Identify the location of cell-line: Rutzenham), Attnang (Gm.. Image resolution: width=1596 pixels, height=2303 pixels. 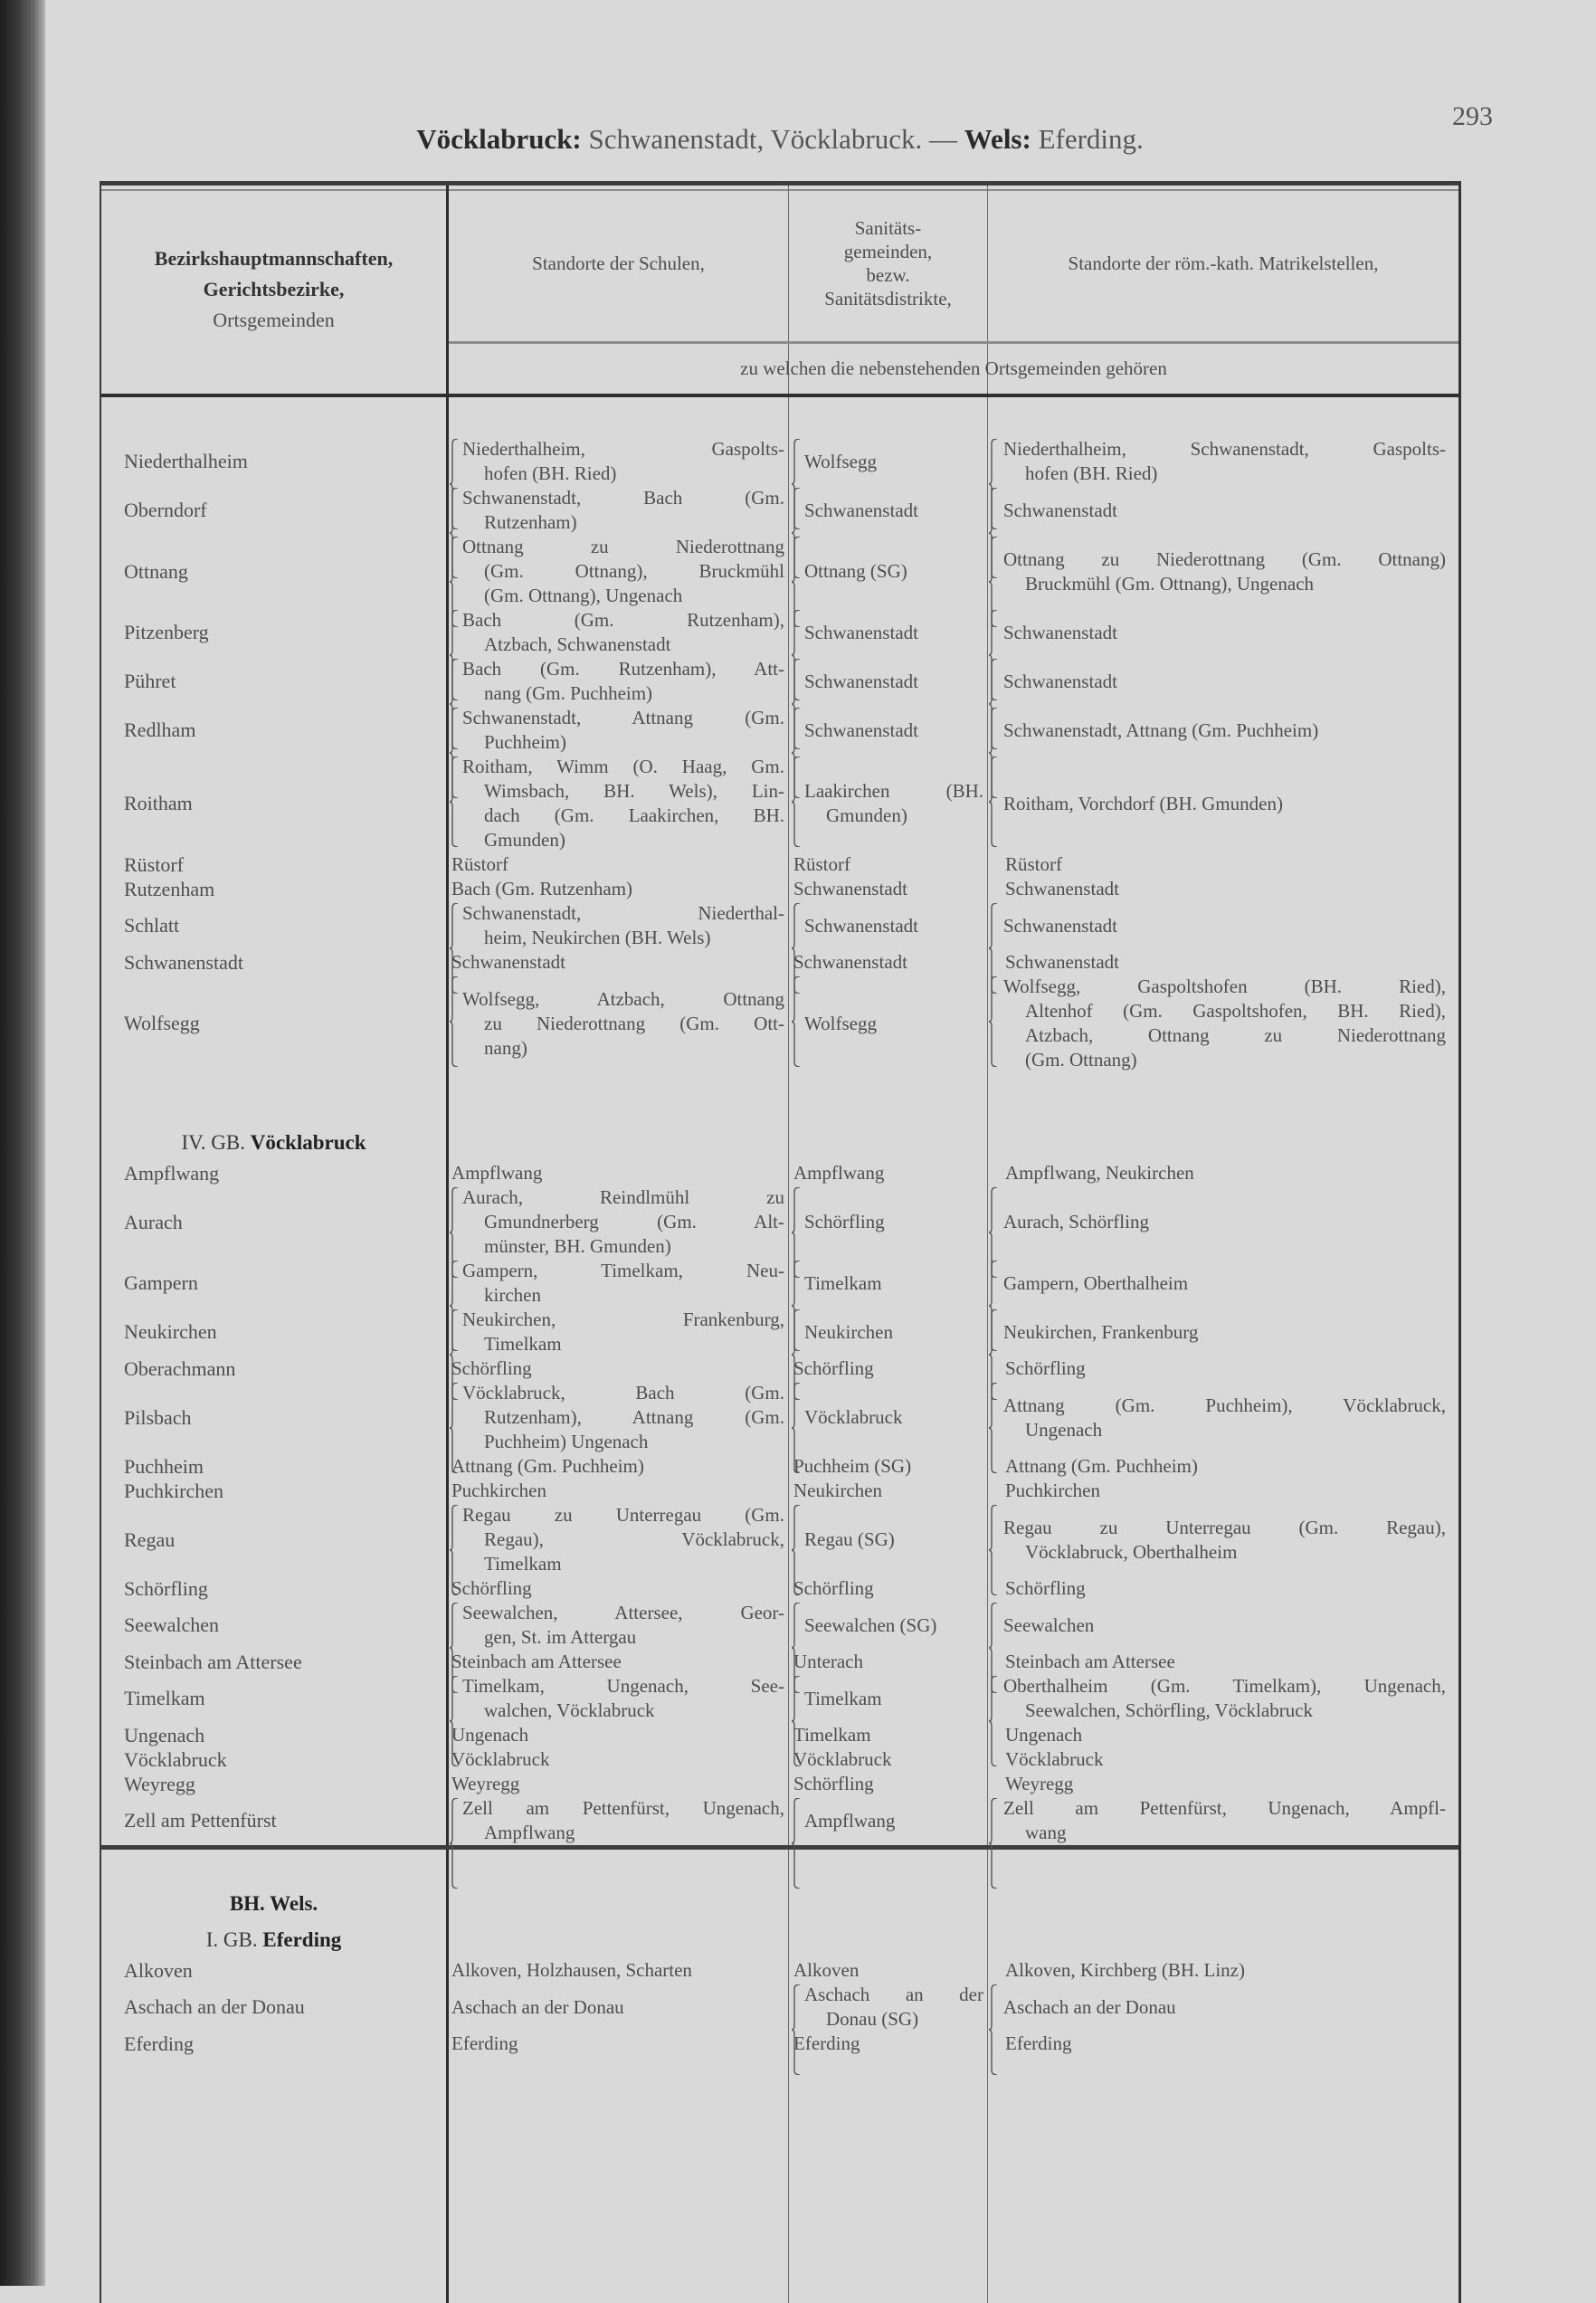
(634, 1417).